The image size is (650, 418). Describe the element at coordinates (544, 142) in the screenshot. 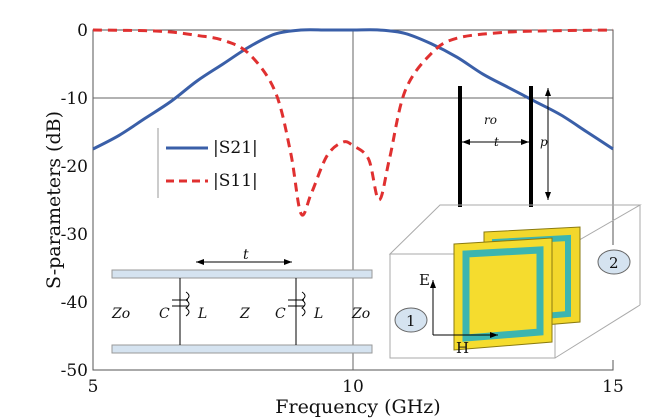

I see `geometry-p-label: p` at that location.